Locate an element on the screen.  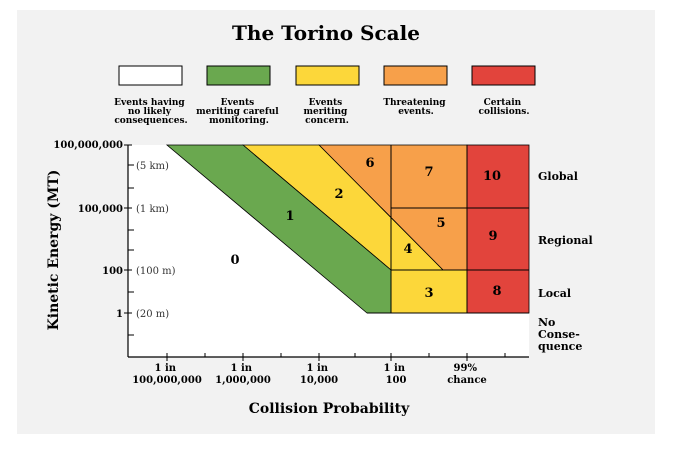
y-size-label: (100 m) is located at coordinates (156, 271).